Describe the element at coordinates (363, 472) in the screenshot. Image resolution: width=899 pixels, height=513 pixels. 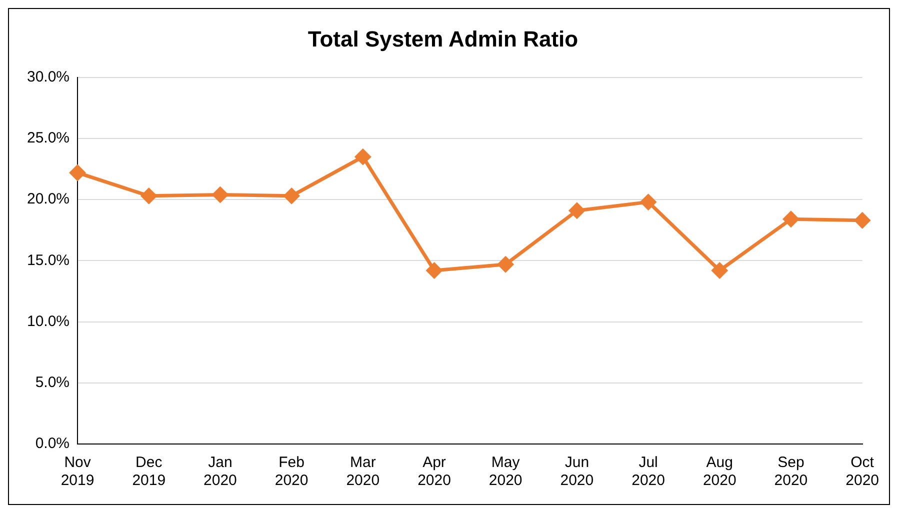
I see `x-tick-label: Mar 2020` at that location.